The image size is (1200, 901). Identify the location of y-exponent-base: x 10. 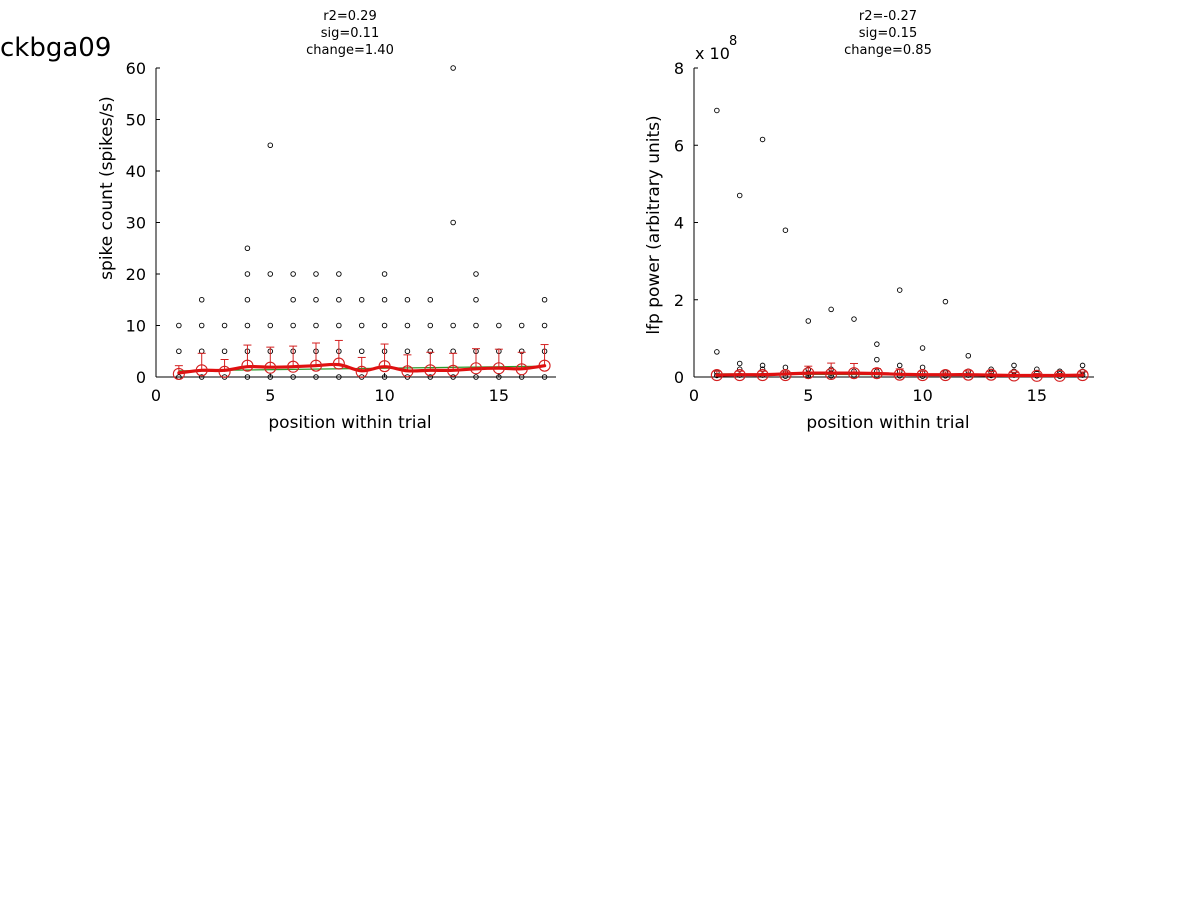
(712, 53).